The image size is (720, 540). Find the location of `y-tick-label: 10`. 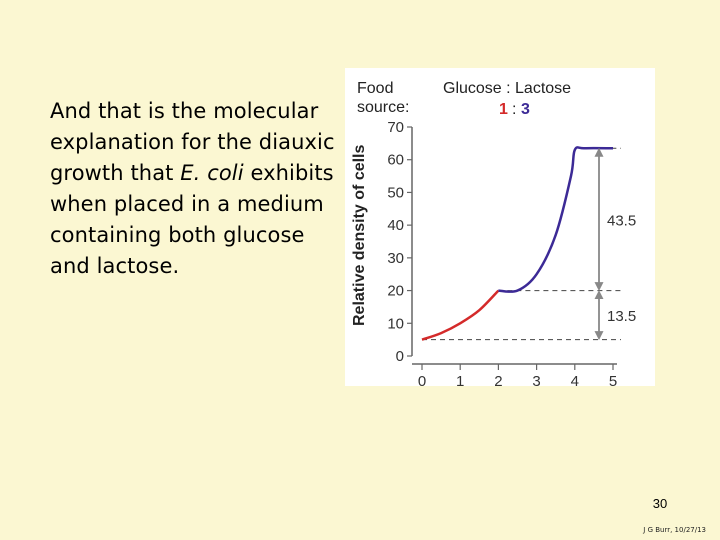

y-tick-label: 10 is located at coordinates (395, 323).